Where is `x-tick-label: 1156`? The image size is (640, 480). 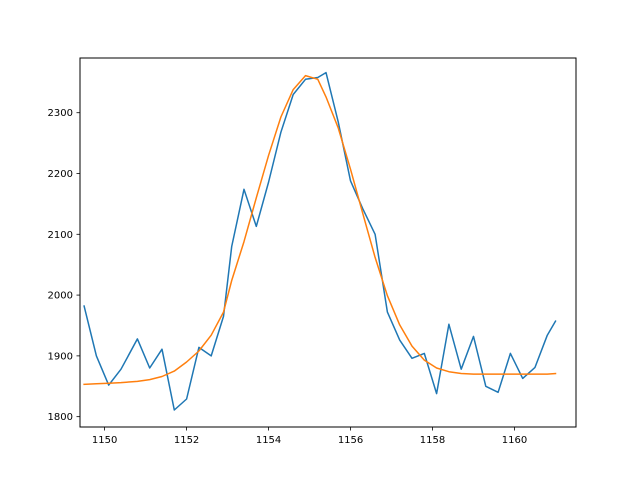 x-tick-label: 1156 is located at coordinates (350, 440).